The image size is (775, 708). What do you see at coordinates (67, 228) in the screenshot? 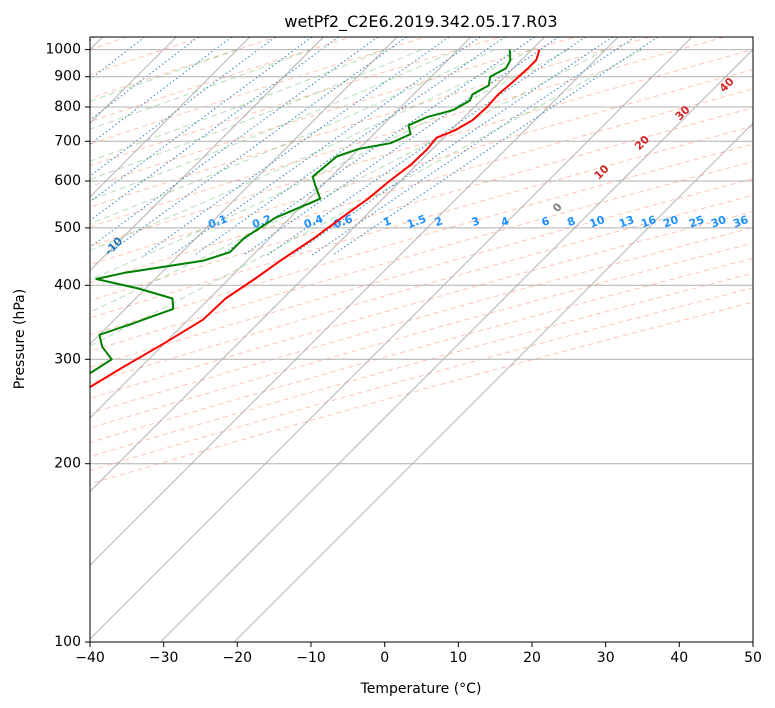
I see `y-tick-label: 500` at bounding box center [67, 228].